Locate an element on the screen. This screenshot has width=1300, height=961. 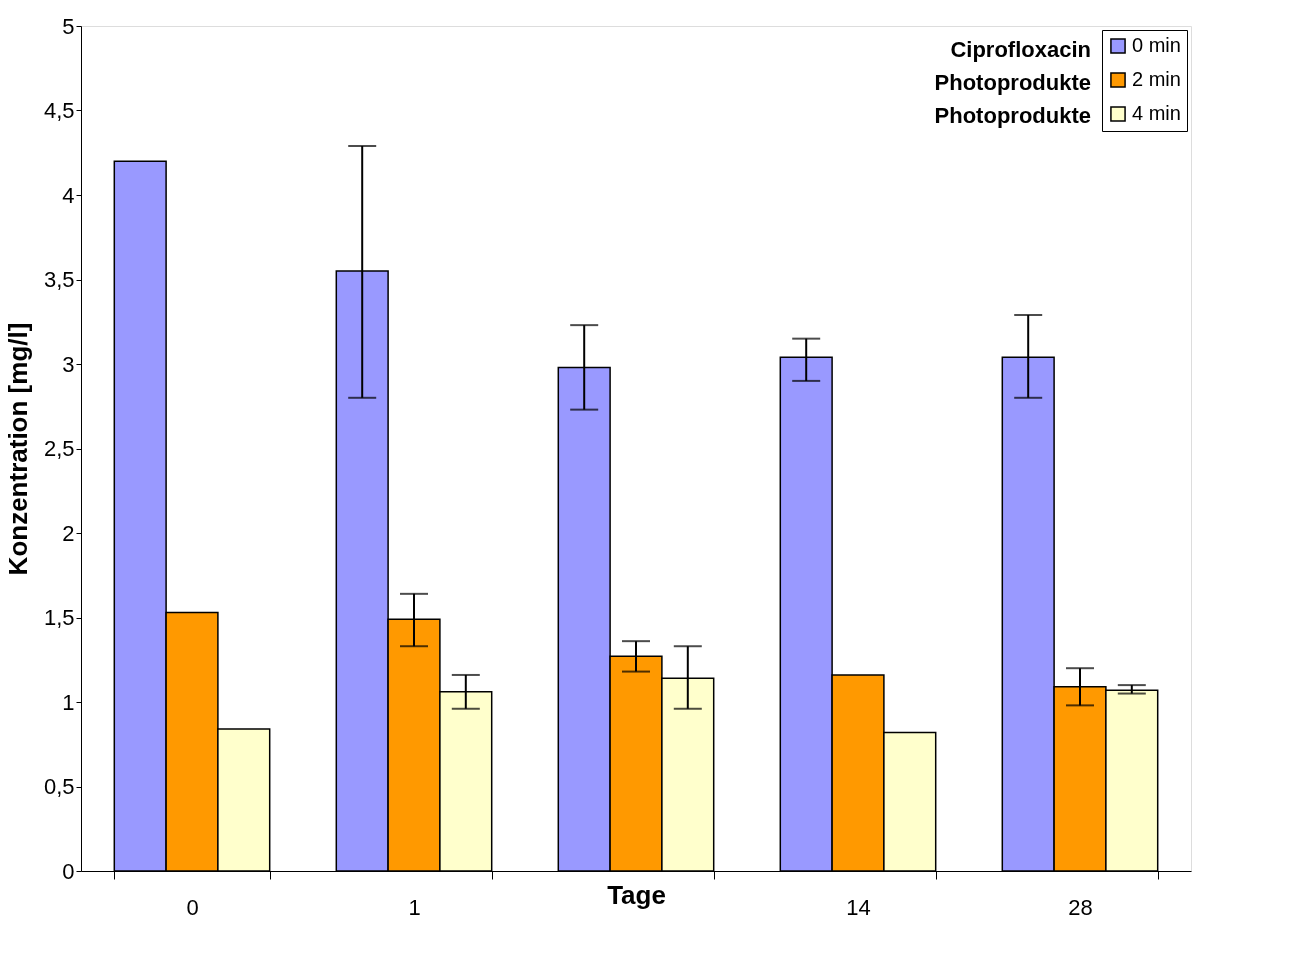
x-tick-label: 14 is located at coordinates (858, 907).